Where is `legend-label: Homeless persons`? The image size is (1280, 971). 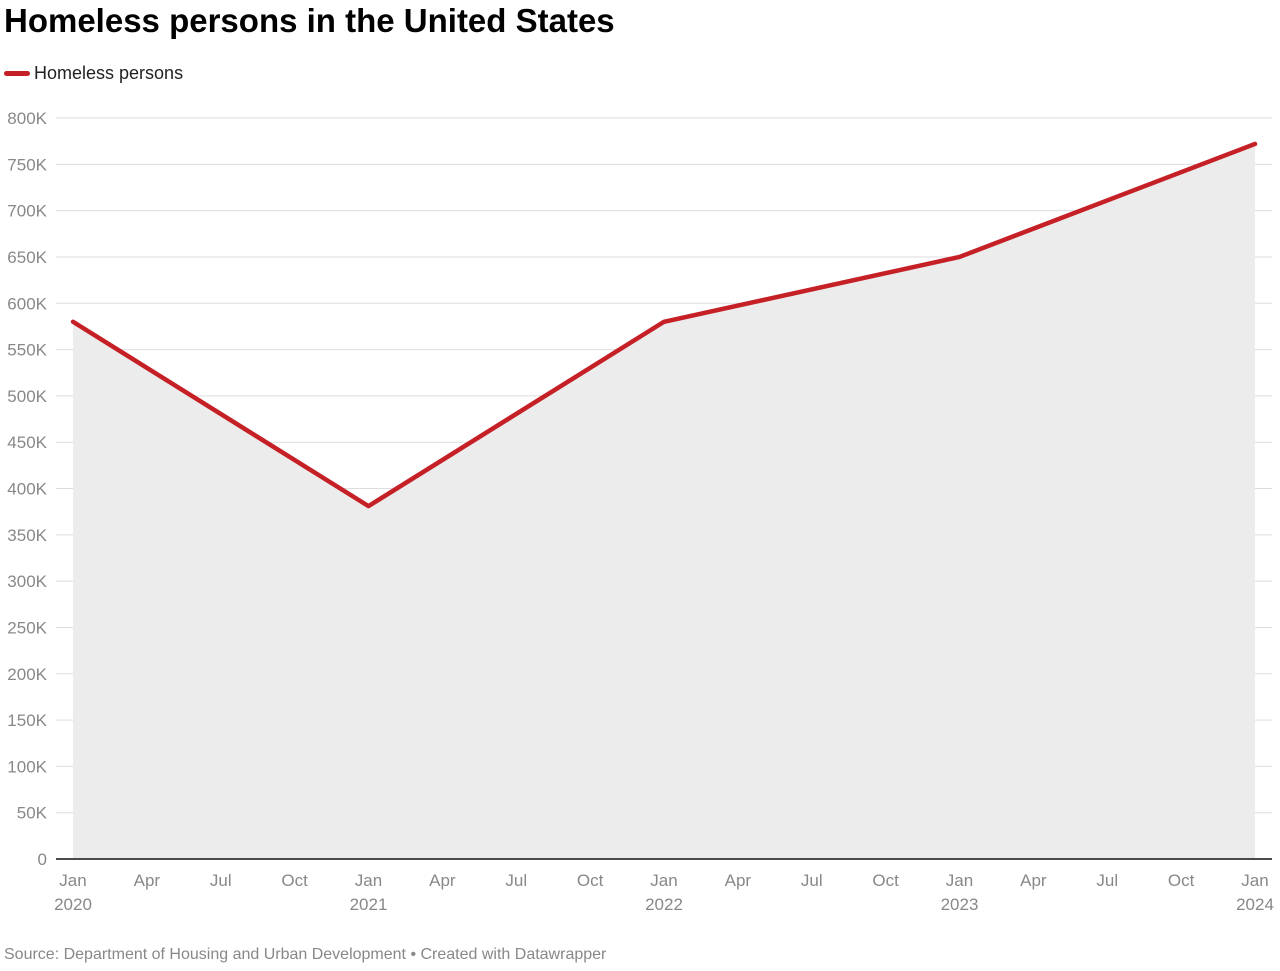 legend-label: Homeless persons is located at coordinates (109, 73).